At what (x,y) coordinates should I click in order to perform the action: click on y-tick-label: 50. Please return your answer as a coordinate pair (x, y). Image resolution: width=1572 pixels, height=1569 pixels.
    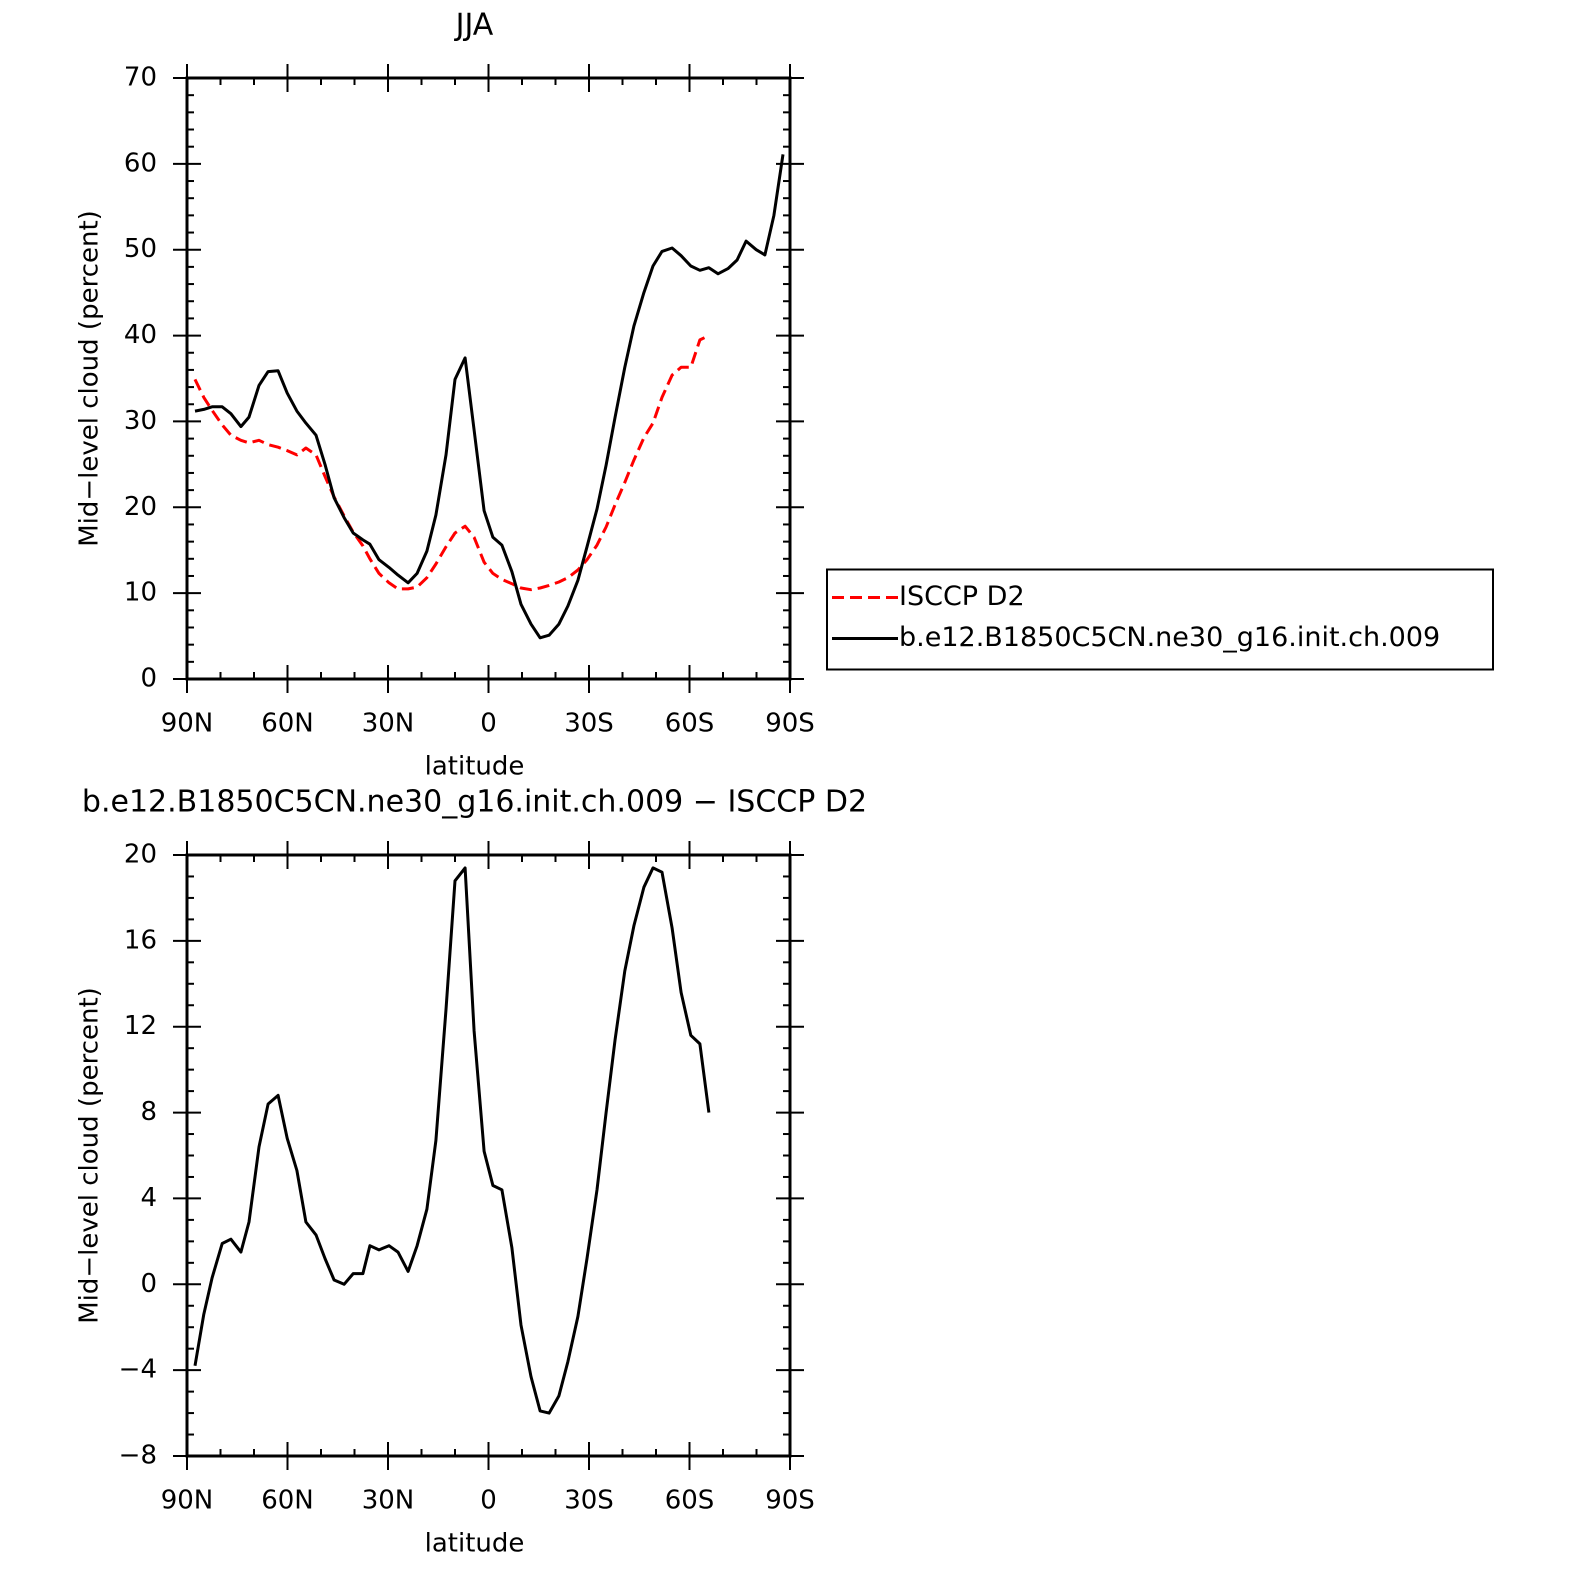
    Looking at the image, I should click on (140, 249).